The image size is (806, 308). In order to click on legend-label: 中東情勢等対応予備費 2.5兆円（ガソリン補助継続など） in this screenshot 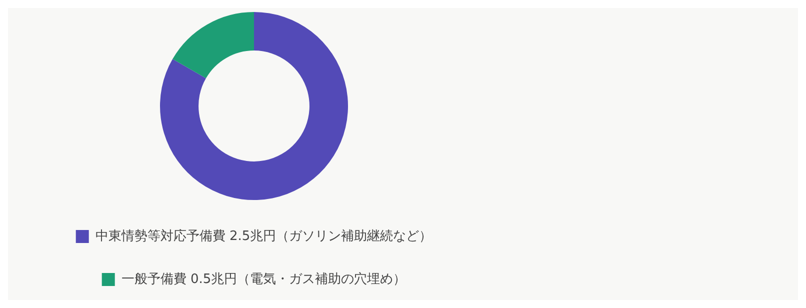, I will do `click(263, 236)`.